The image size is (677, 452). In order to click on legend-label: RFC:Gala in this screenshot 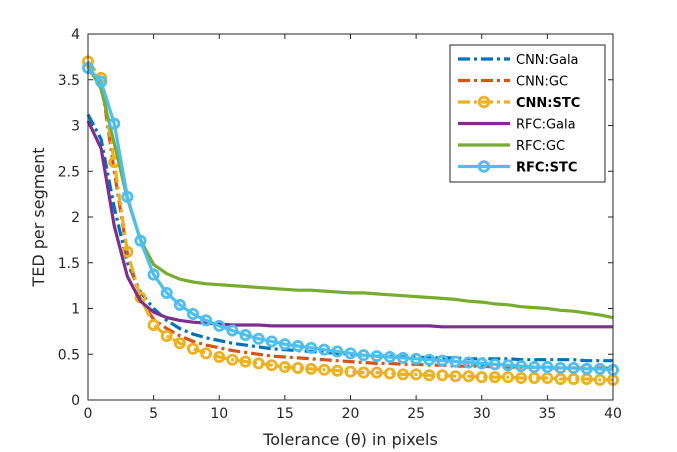, I will do `click(546, 125)`.